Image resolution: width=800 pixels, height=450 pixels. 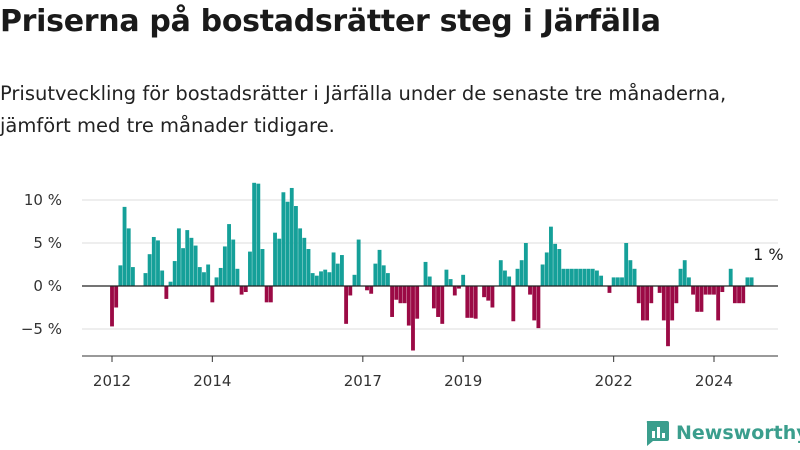 I want to click on x-tick-label: 2019, so click(x=463, y=381).